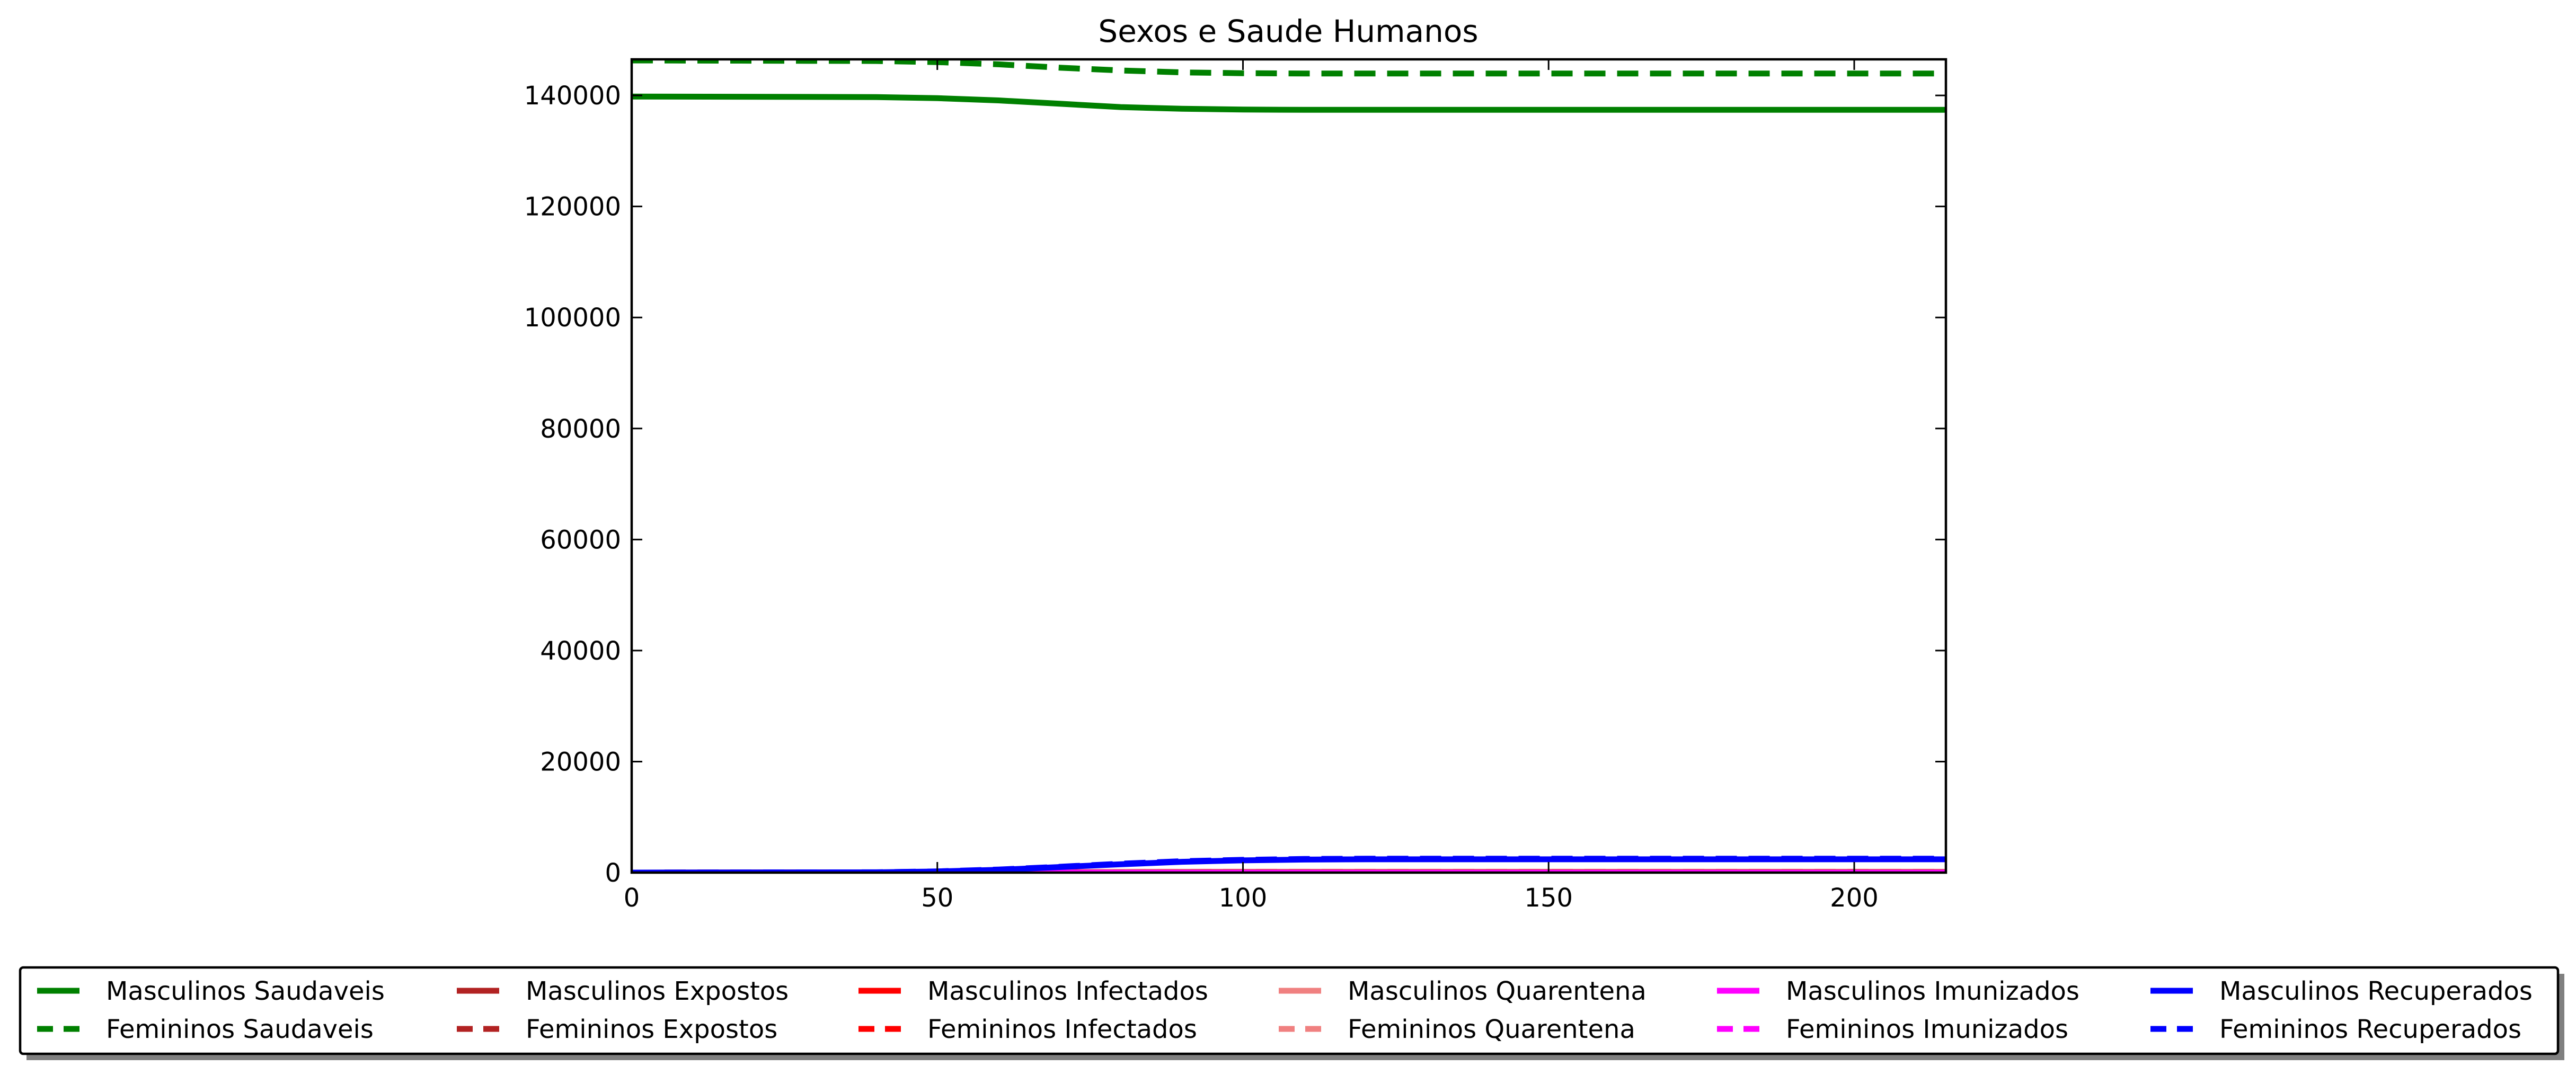  Describe the element at coordinates (2376, 991) in the screenshot. I see `legend-label: Masculinos Recuperados` at that location.